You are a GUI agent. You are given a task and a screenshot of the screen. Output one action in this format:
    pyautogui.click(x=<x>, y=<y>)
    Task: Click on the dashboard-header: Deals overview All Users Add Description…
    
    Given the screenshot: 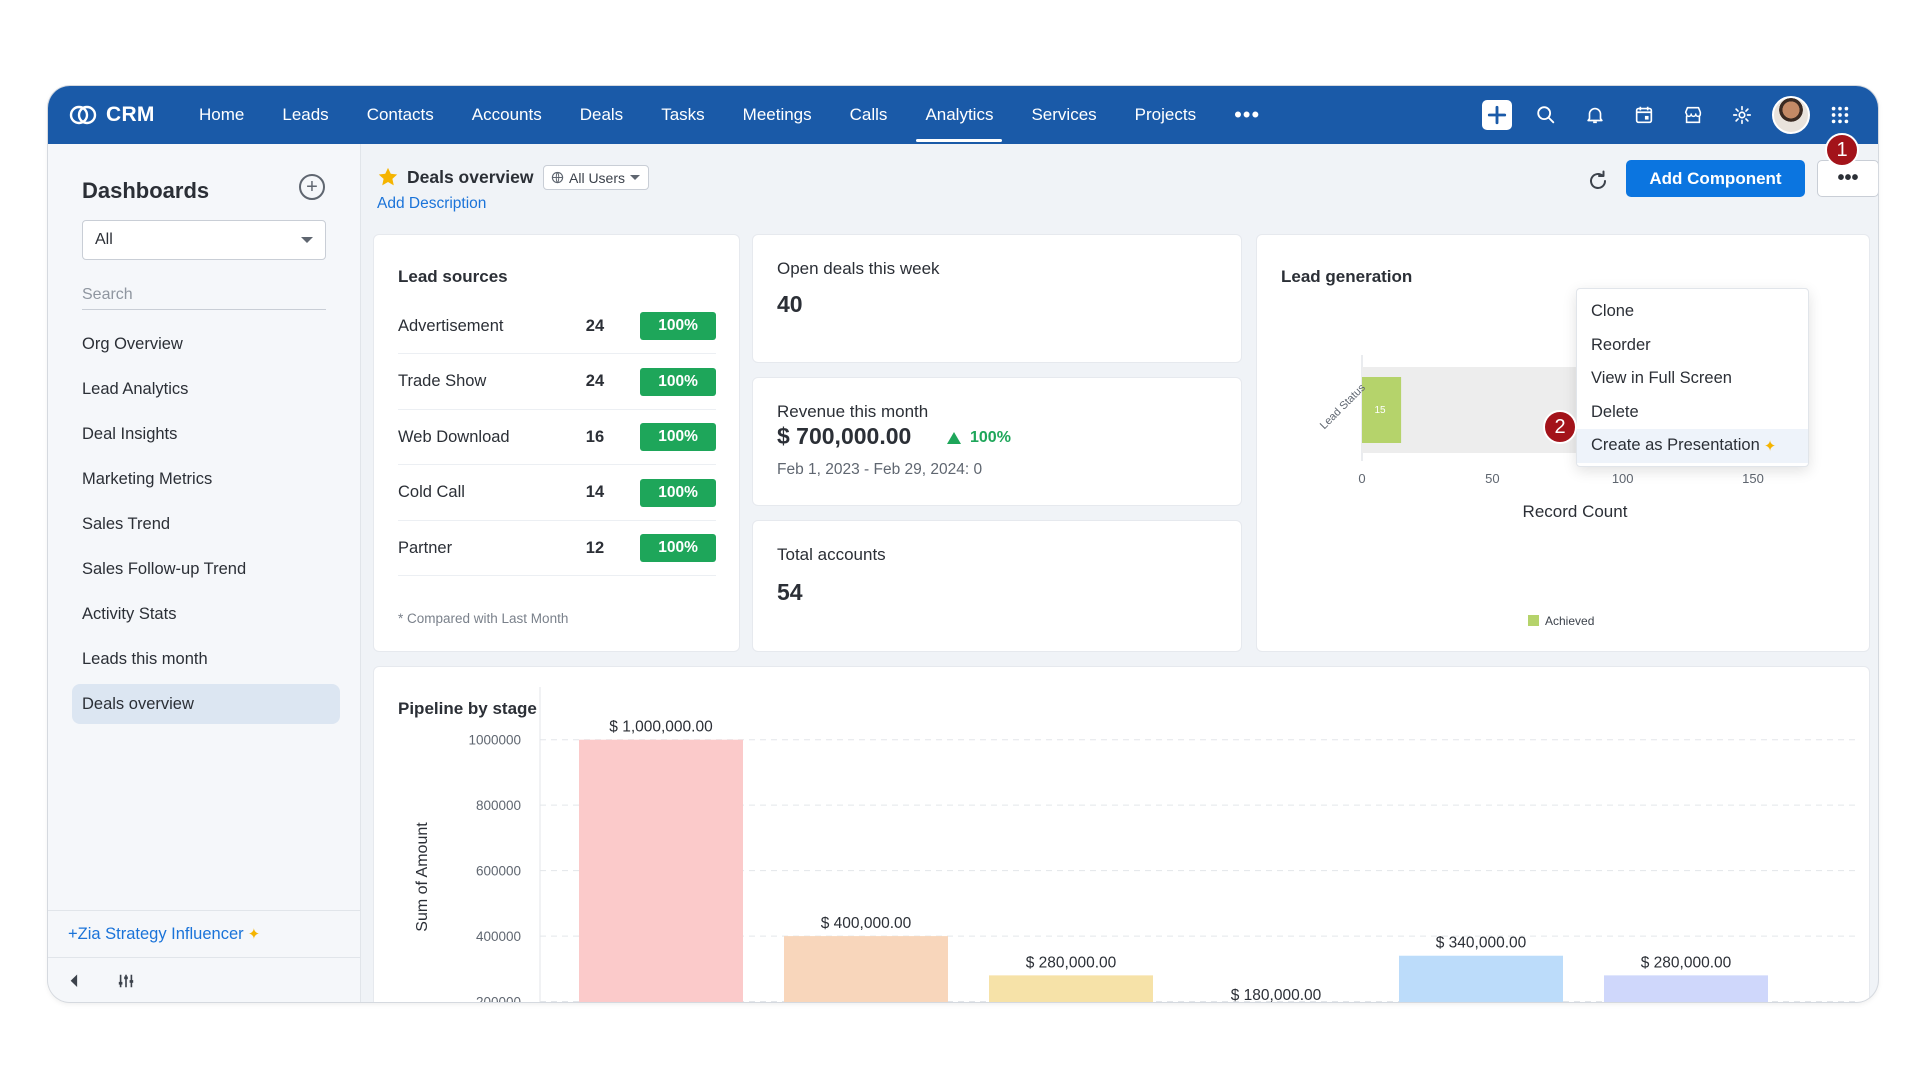 What is the action you would take?
    pyautogui.click(x=1119, y=186)
    